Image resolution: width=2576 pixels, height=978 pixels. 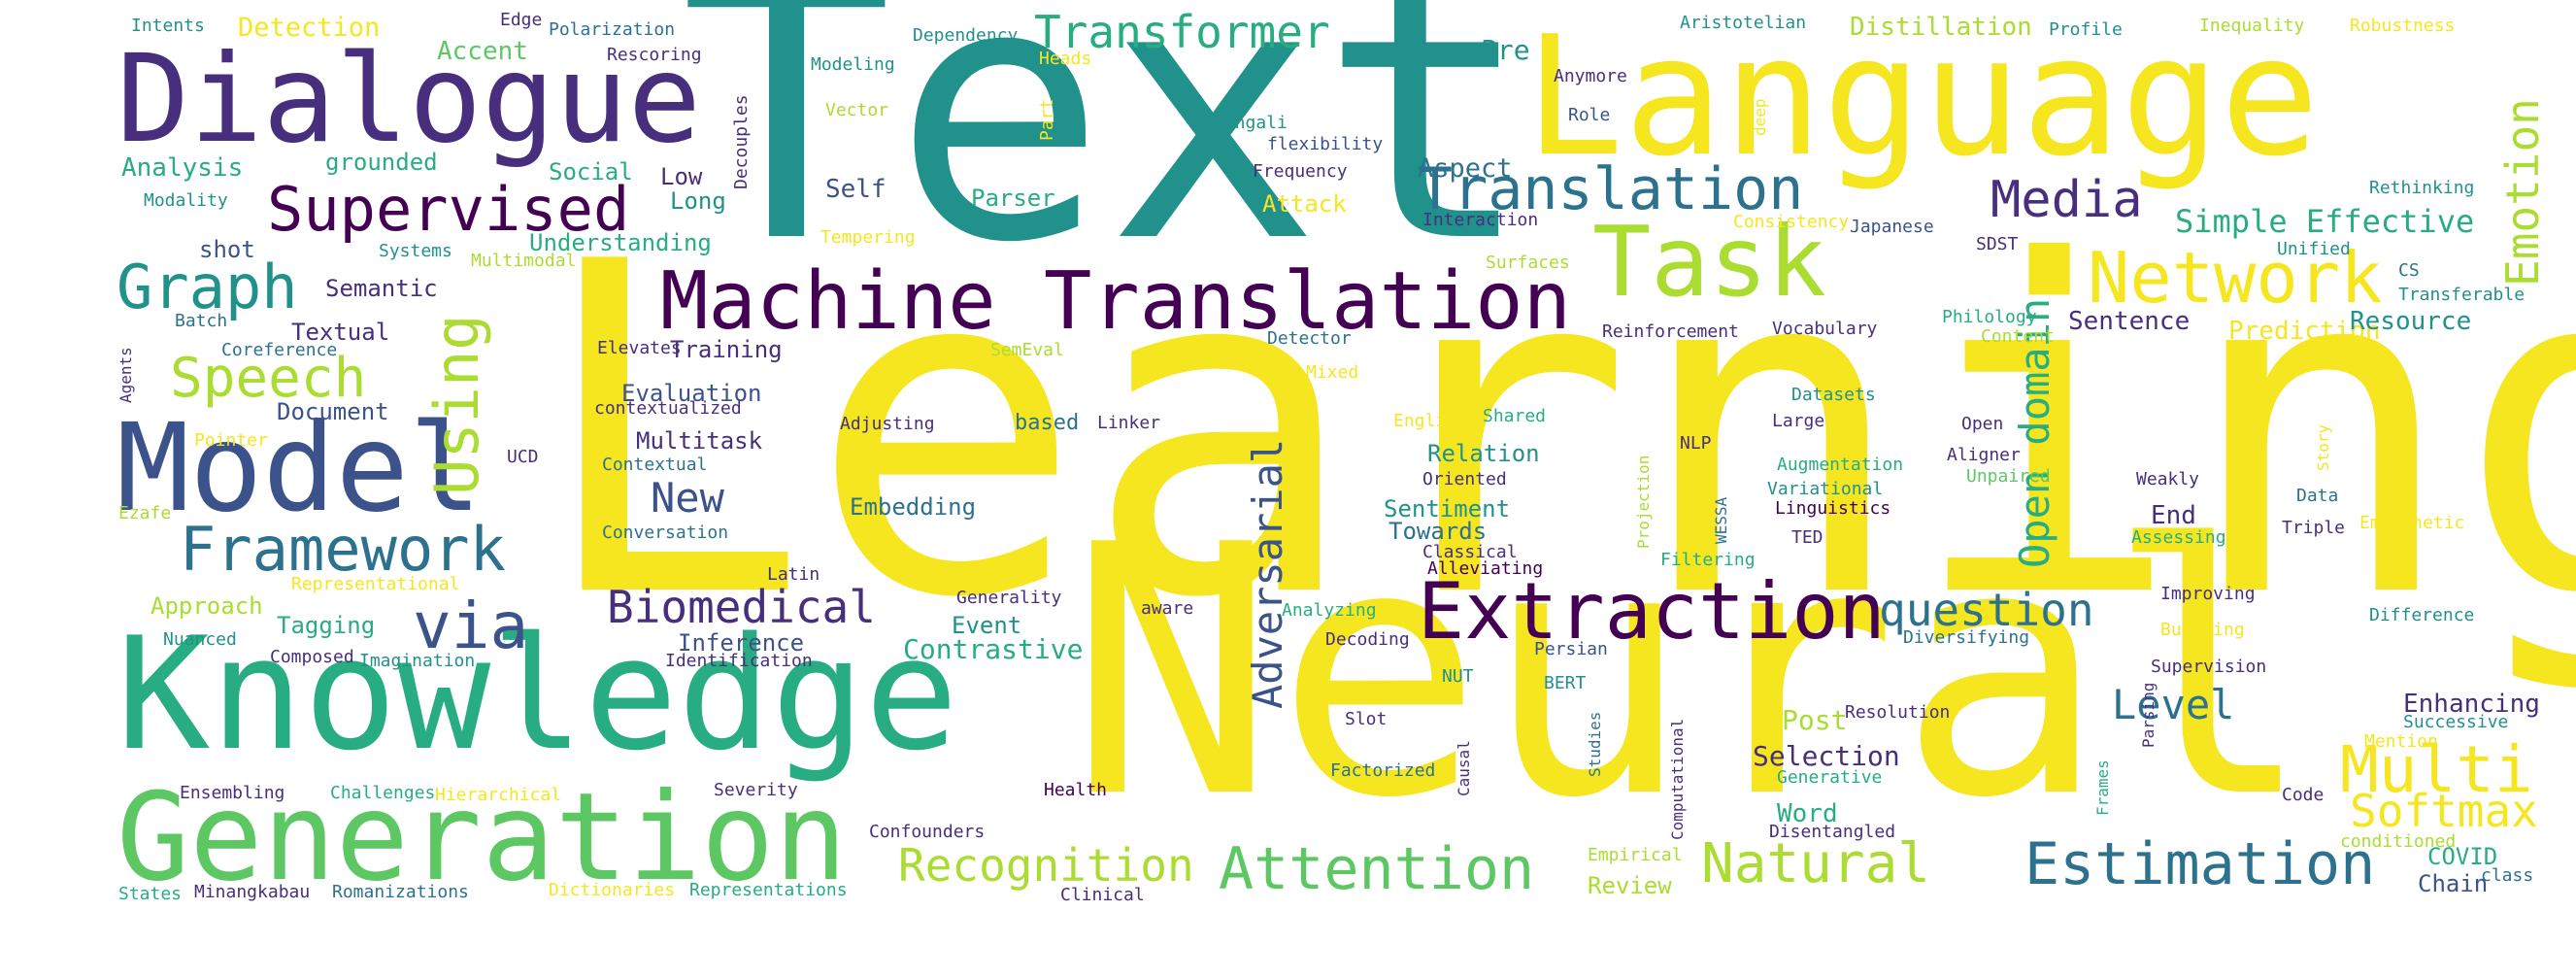 I want to click on cloud-word-level: Level, so click(x=2173, y=704).